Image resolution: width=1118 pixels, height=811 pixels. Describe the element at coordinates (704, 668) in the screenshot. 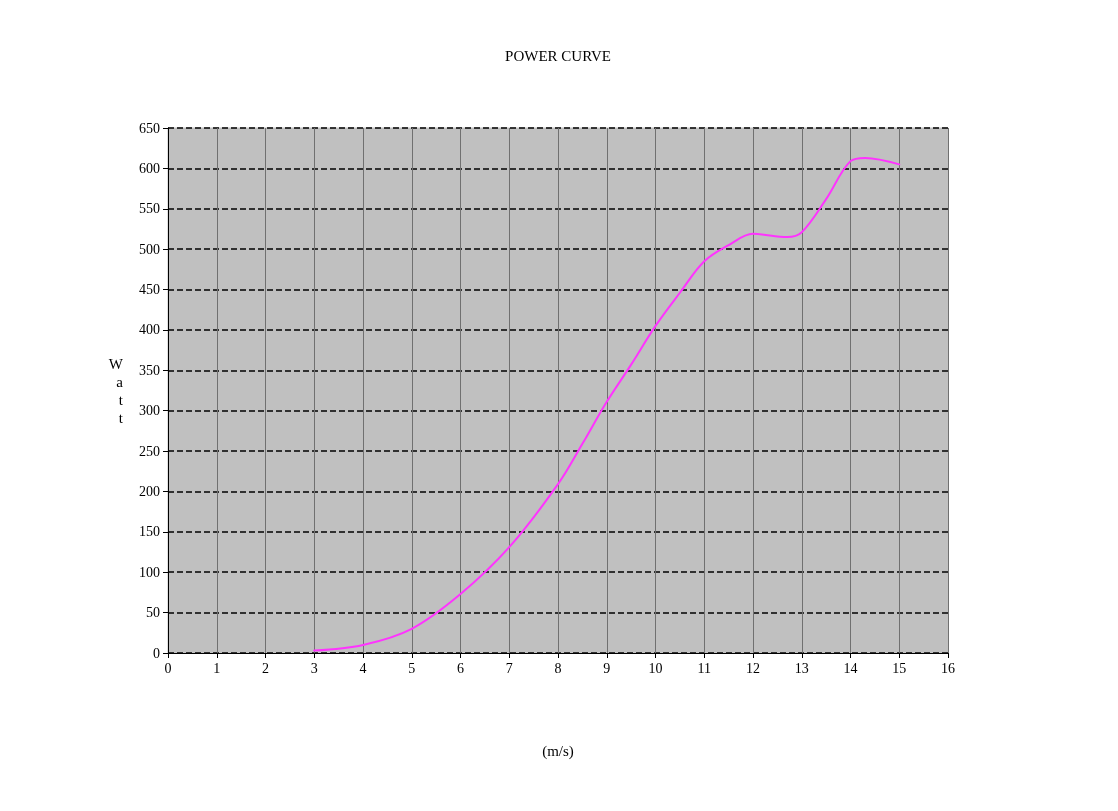

I see `x-tick-label: 11` at that location.